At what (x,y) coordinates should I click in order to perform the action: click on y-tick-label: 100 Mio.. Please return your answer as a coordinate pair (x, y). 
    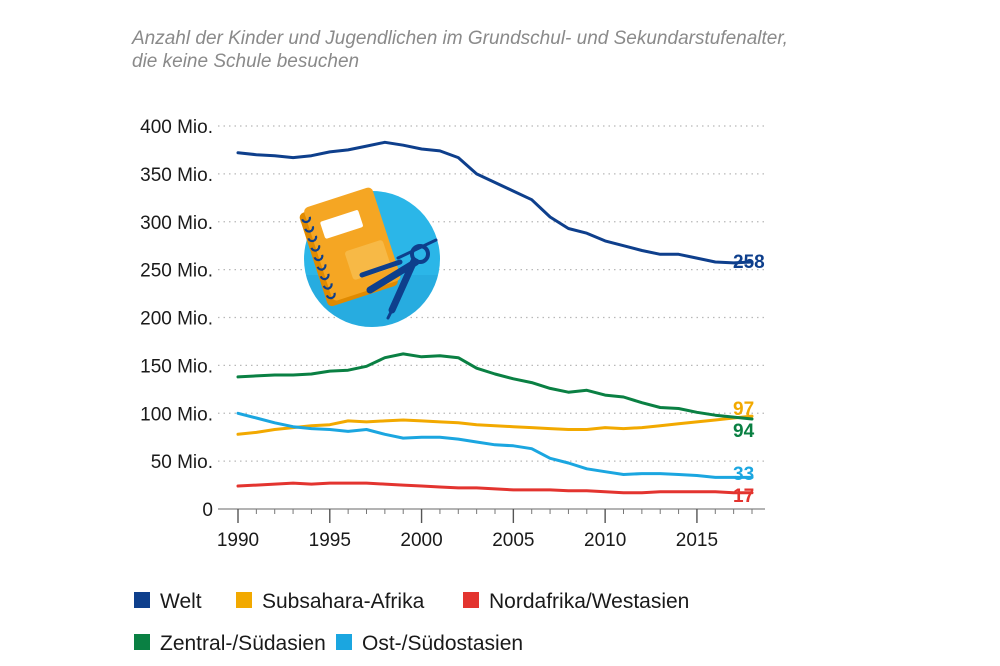
    Looking at the image, I should click on (176, 414).